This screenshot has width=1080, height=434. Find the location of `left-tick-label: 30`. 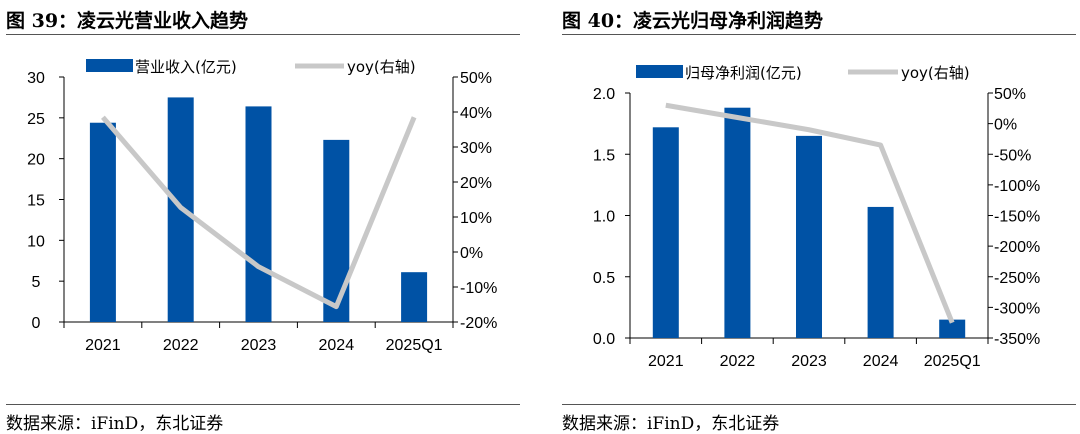

left-tick-label: 30 is located at coordinates (36, 78).